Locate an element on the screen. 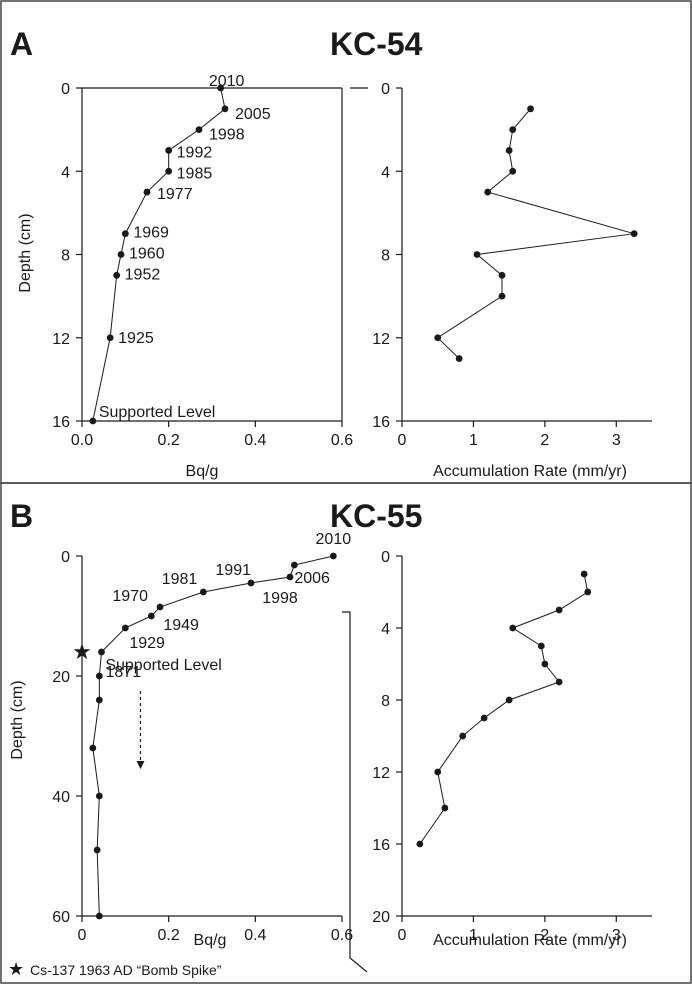 The image size is (692, 984). a1-x-axis-title: Bq/g is located at coordinates (202, 471).